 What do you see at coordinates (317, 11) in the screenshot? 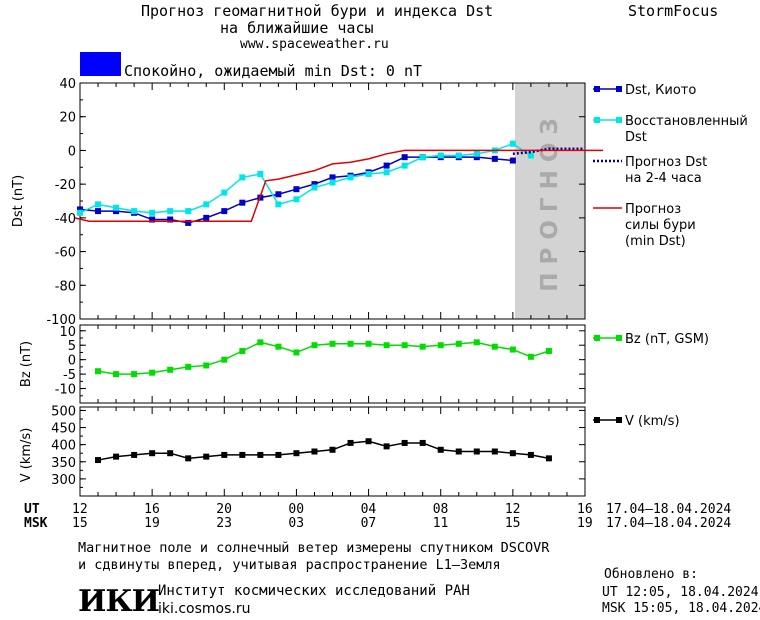
I see `title-line-1: Прогноз геомагнитной бури и индекса Dst` at bounding box center [317, 11].